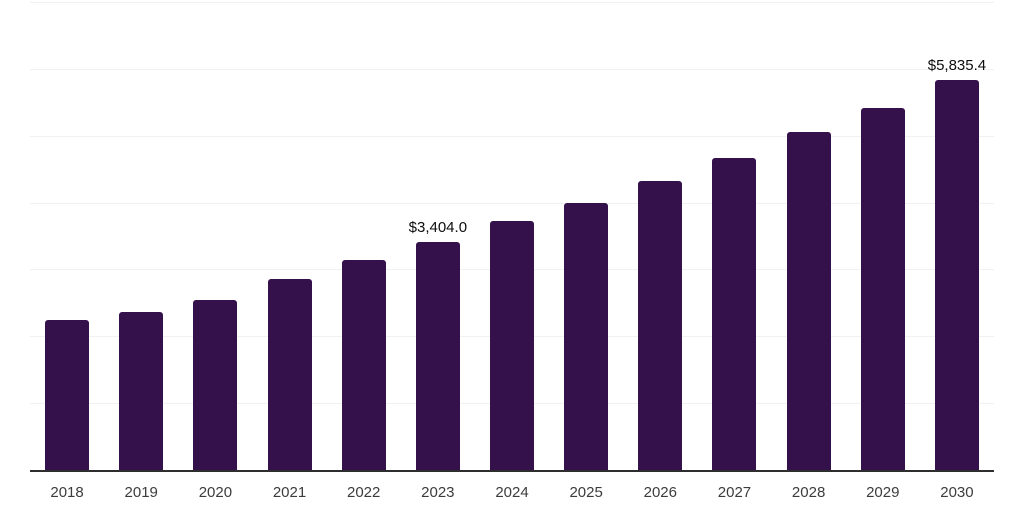  What do you see at coordinates (141, 391) in the screenshot?
I see `bar-2019` at bounding box center [141, 391].